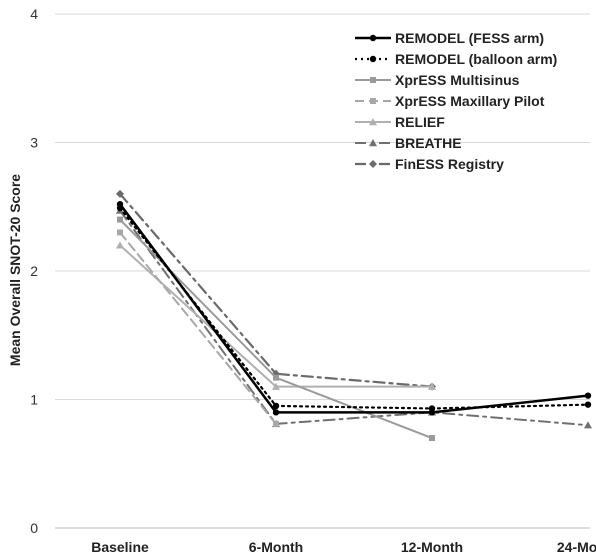  I want to click on y-tick-label: 2, so click(34, 271).